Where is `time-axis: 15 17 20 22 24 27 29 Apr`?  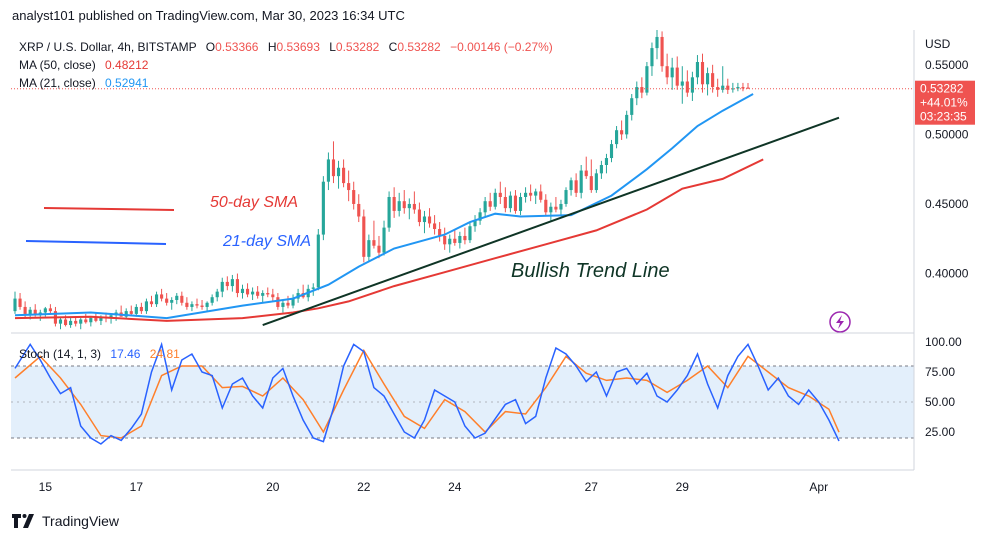 time-axis: 15 17 20 22 24 27 29 Apr is located at coordinates (462, 481).